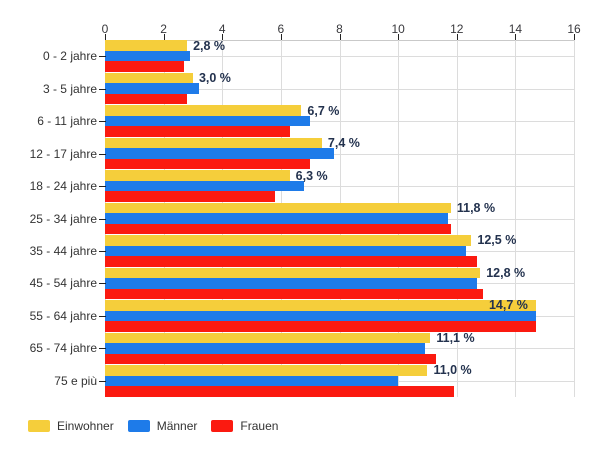 Image resolution: width=600 pixels, height=450 pixels. I want to click on value-label: 14,7 %, so click(508, 305).